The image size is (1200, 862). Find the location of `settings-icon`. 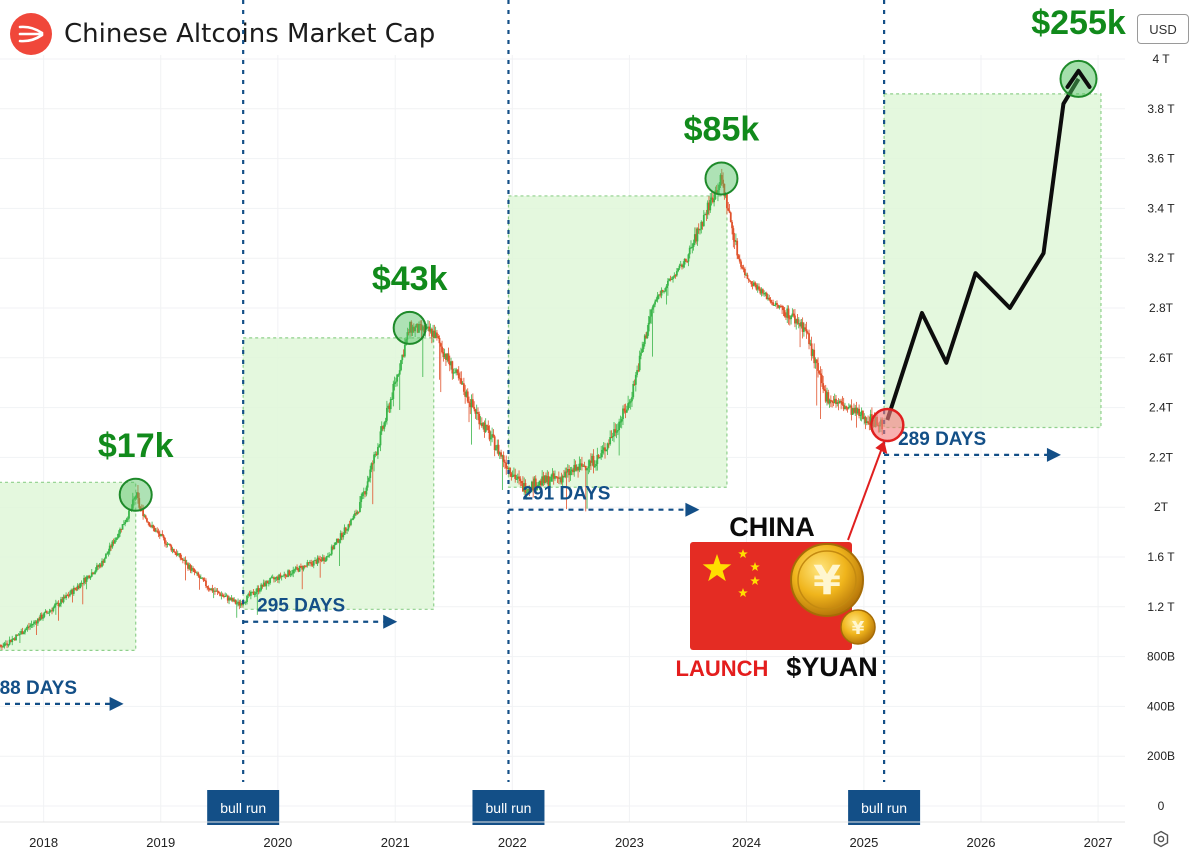

settings-icon is located at coordinates (1161, 839).